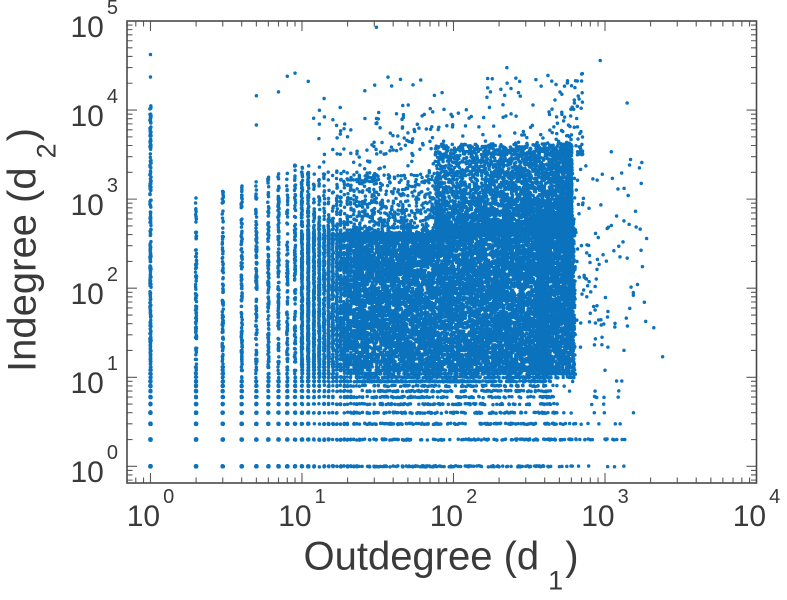  Describe the element at coordinates (150, 509) in the screenshot. I see `x-tick-label: 10⁰` at that location.